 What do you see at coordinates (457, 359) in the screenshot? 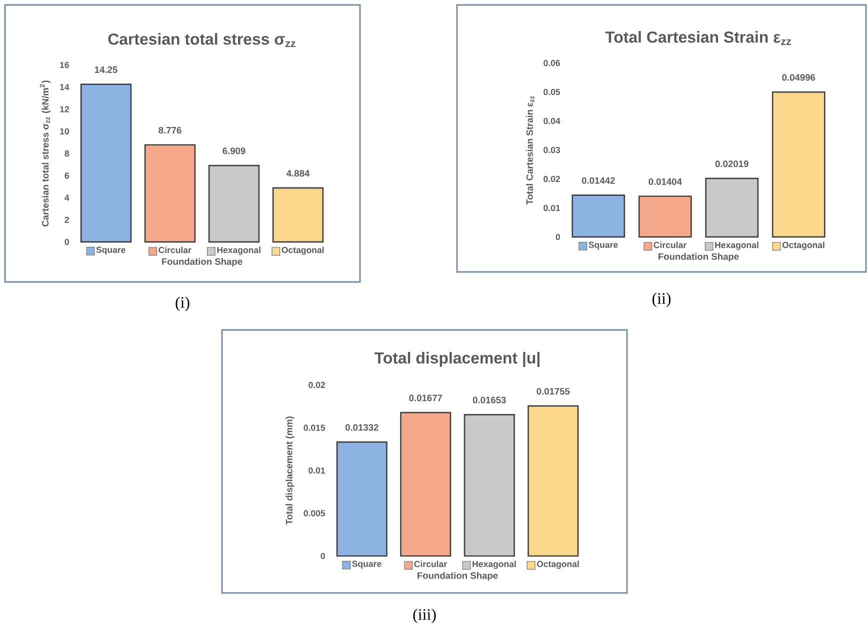
I see `chart-title: Total displacement |u|` at bounding box center [457, 359].